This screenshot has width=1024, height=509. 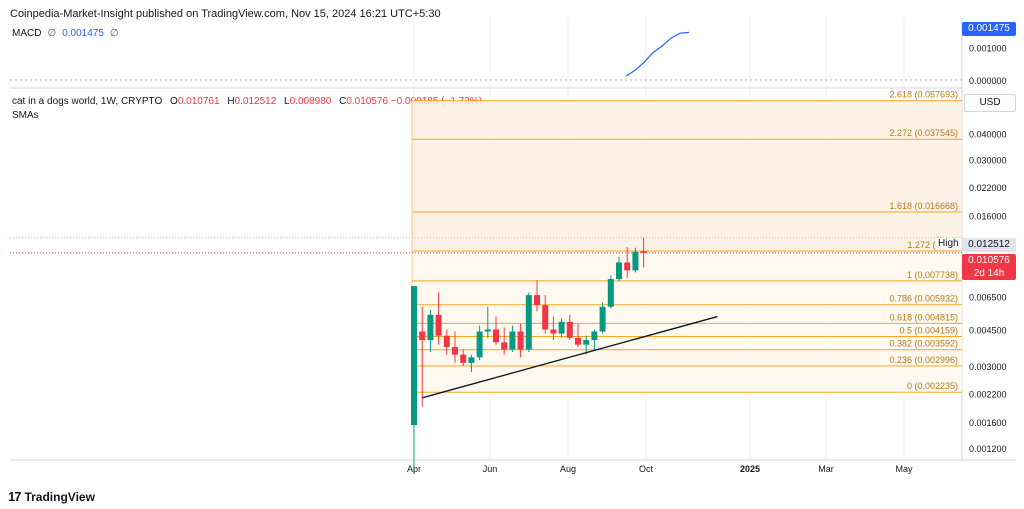 I want to click on price-tick-label: 0.030000, so click(x=988, y=160).